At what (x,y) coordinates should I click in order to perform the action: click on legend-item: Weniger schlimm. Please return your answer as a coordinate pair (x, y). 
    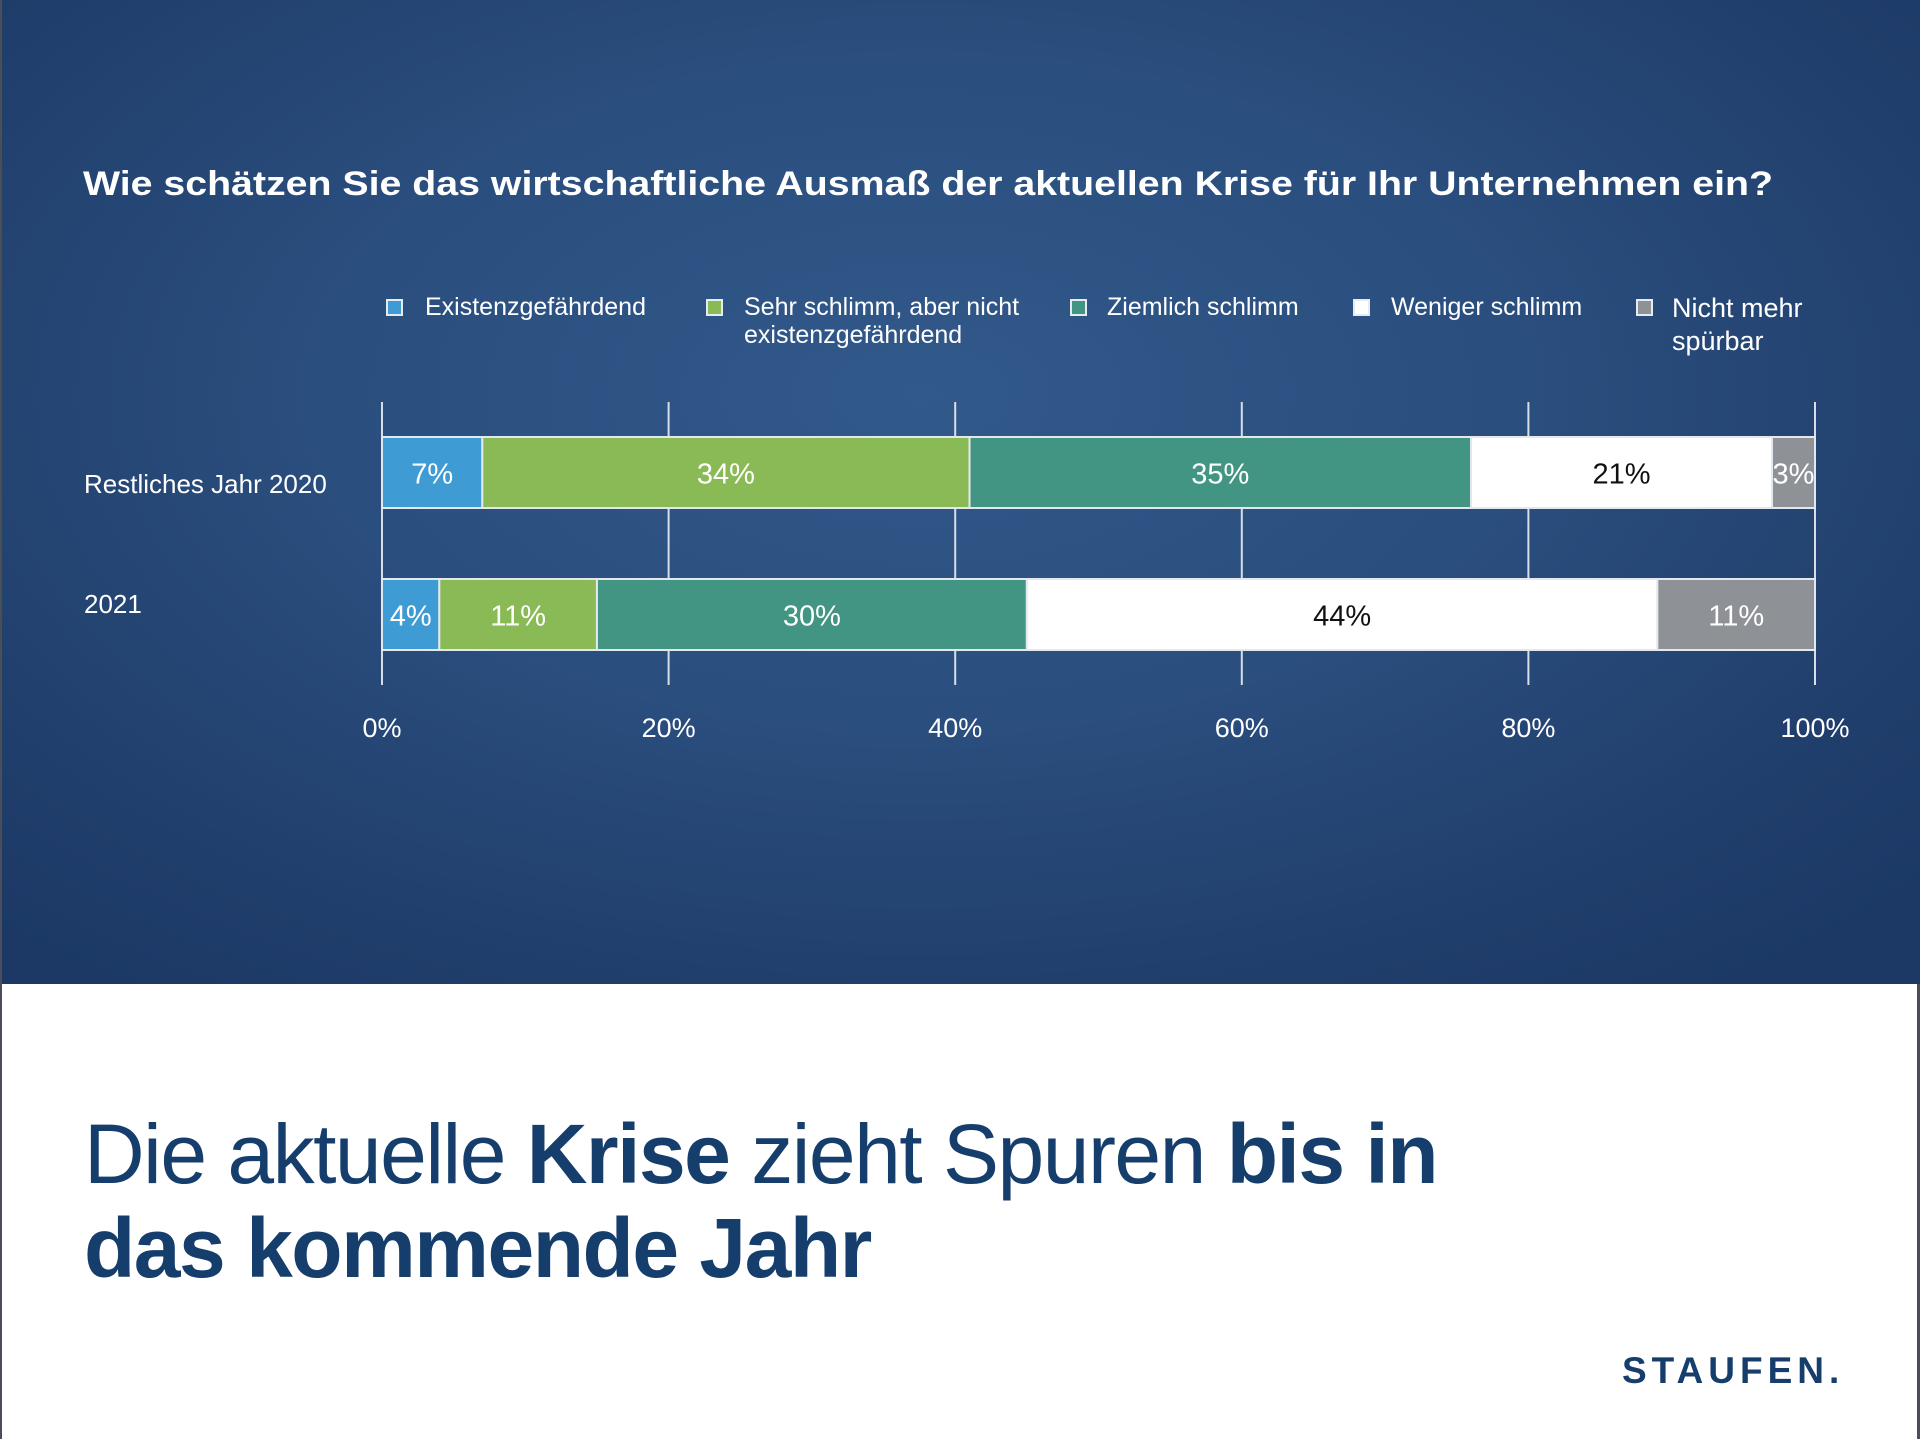
    Looking at the image, I should click on (1467, 307).